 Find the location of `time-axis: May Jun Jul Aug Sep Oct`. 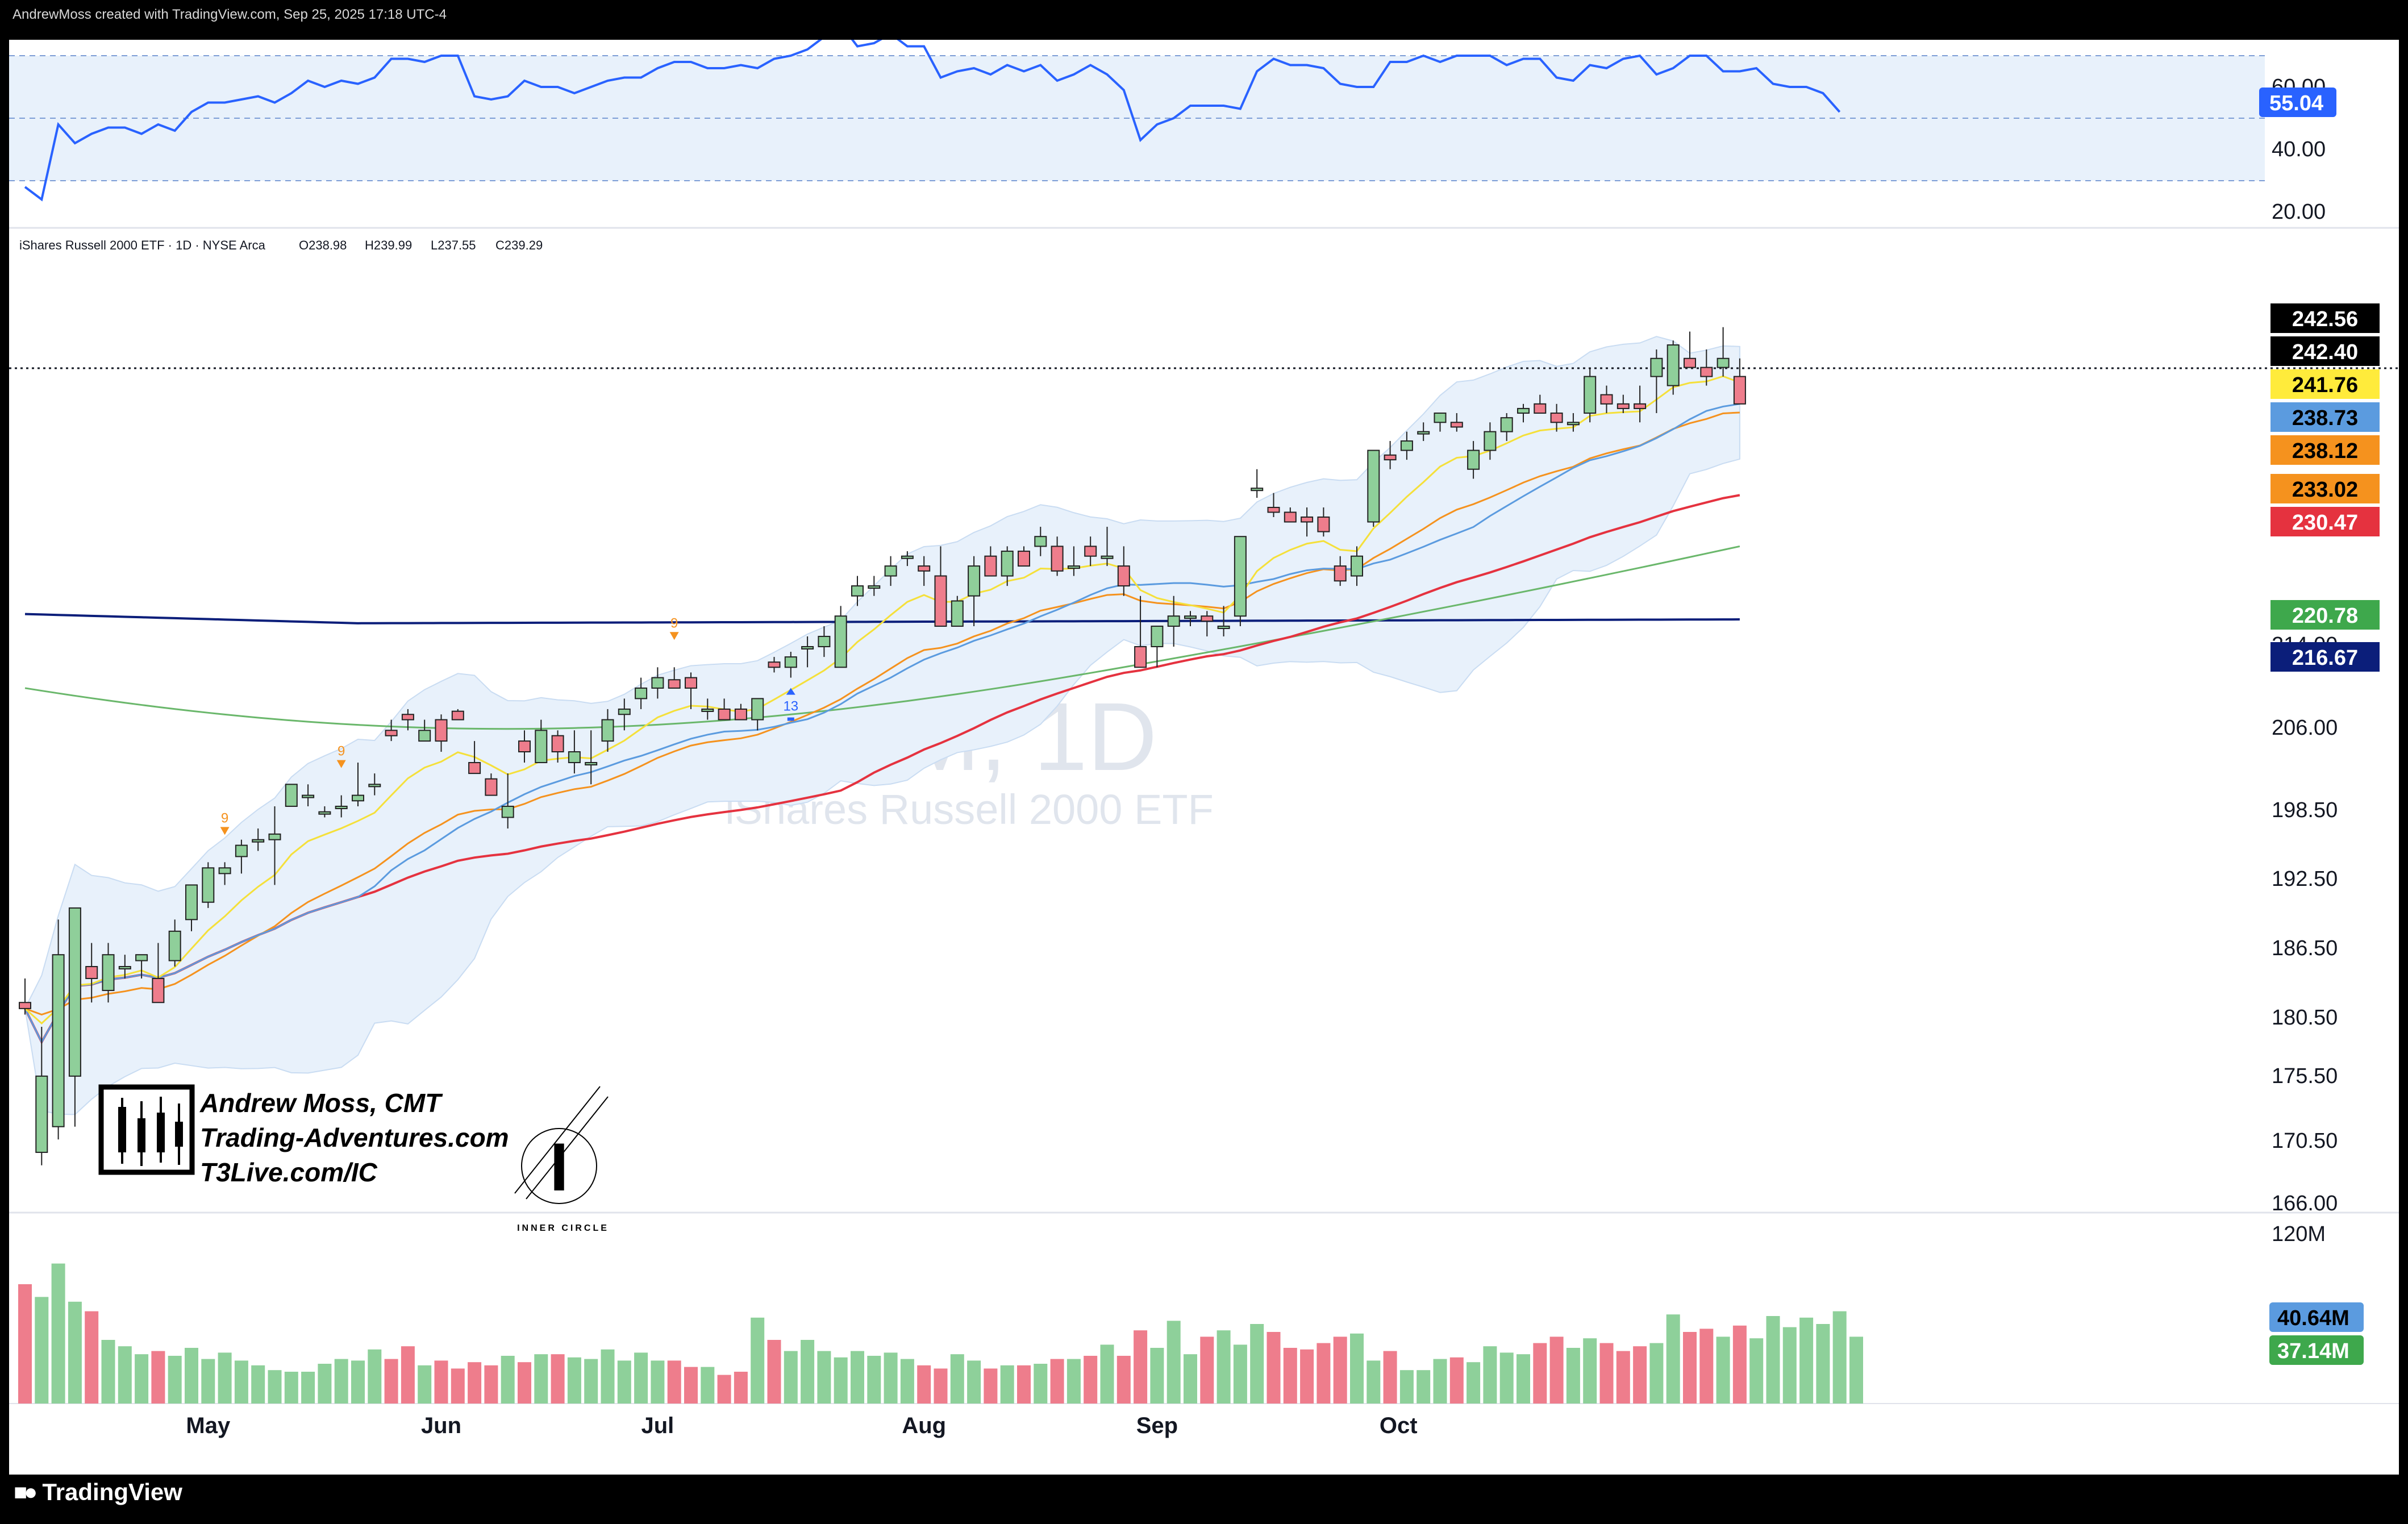

time-axis: May Jun Jul Aug Sep Oct is located at coordinates (801, 1425).